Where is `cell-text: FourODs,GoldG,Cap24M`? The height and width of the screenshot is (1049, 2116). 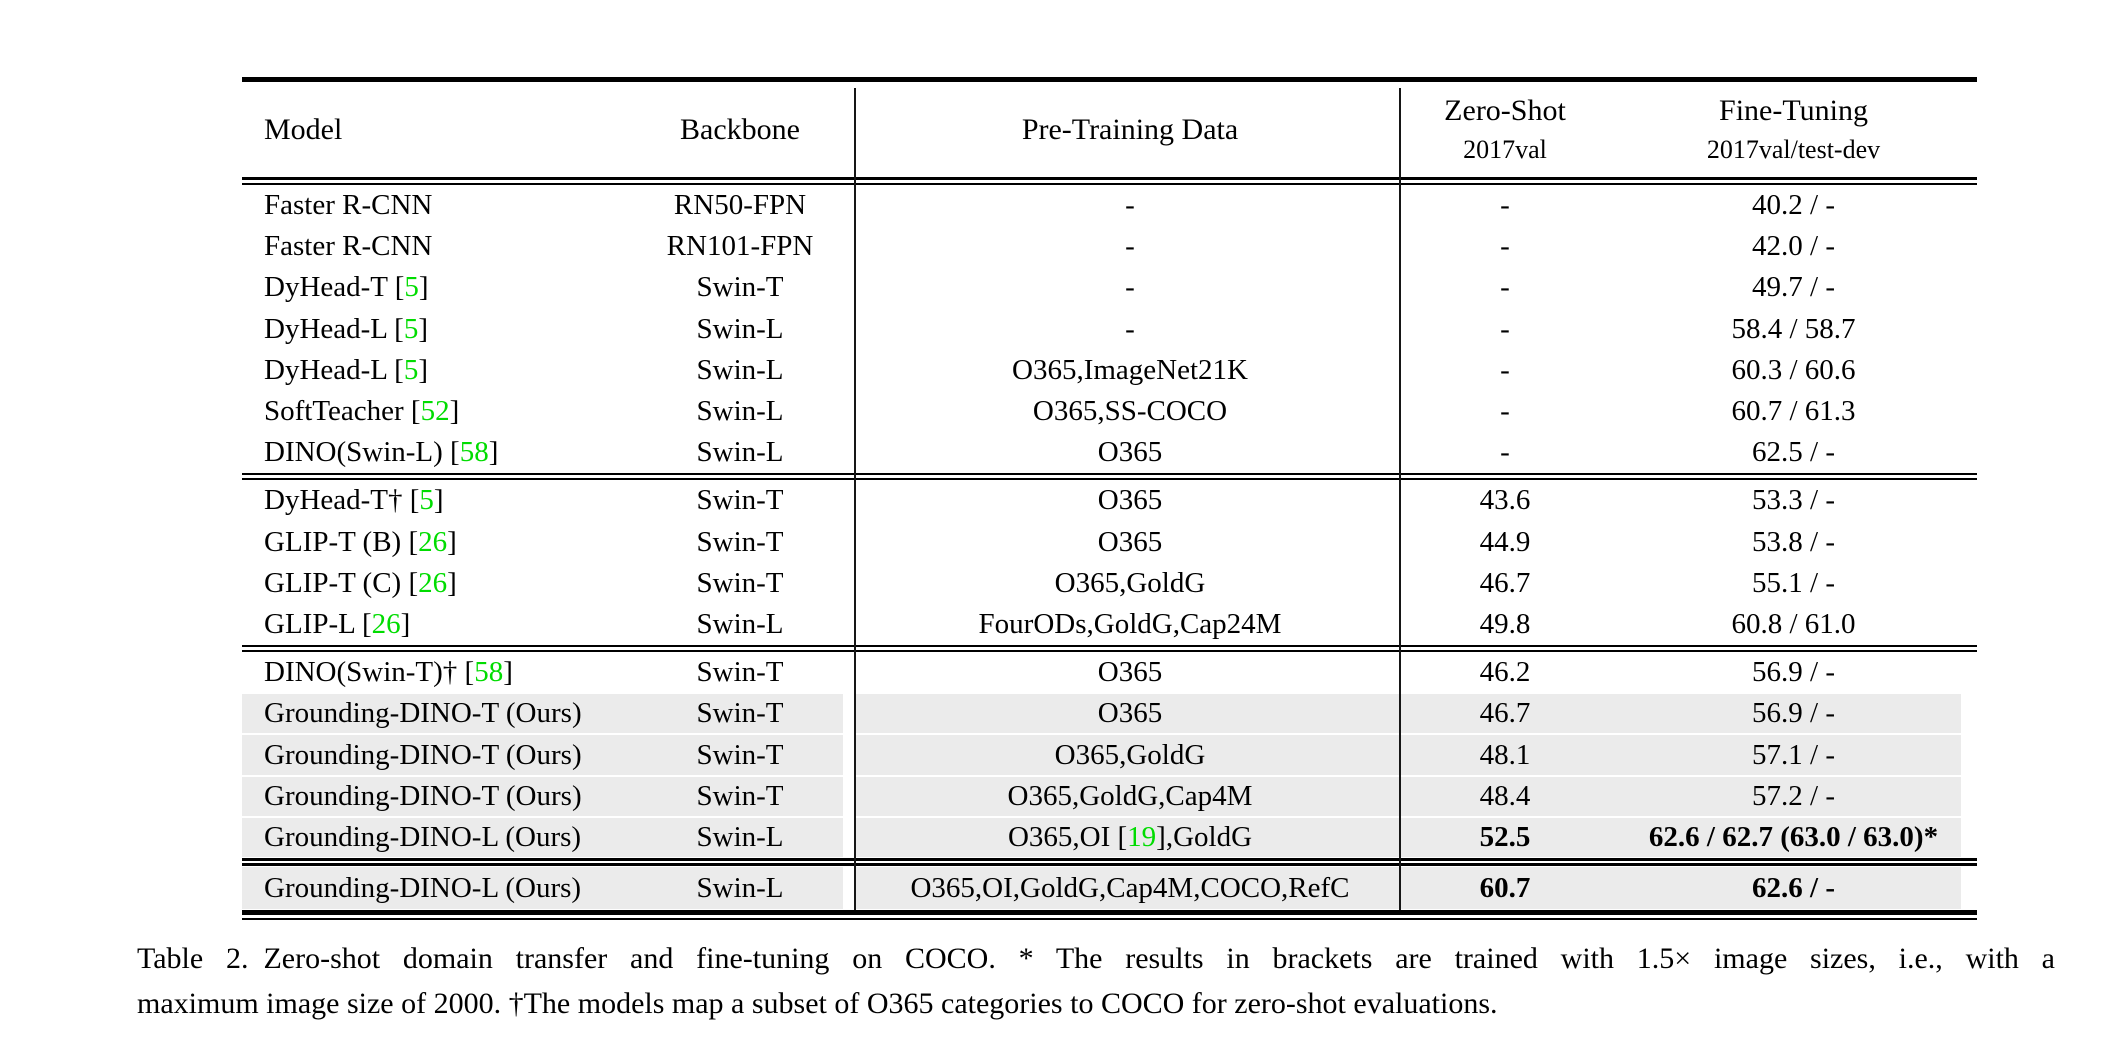
cell-text: FourODs,GoldG,Cap24M is located at coordinates (1130, 623).